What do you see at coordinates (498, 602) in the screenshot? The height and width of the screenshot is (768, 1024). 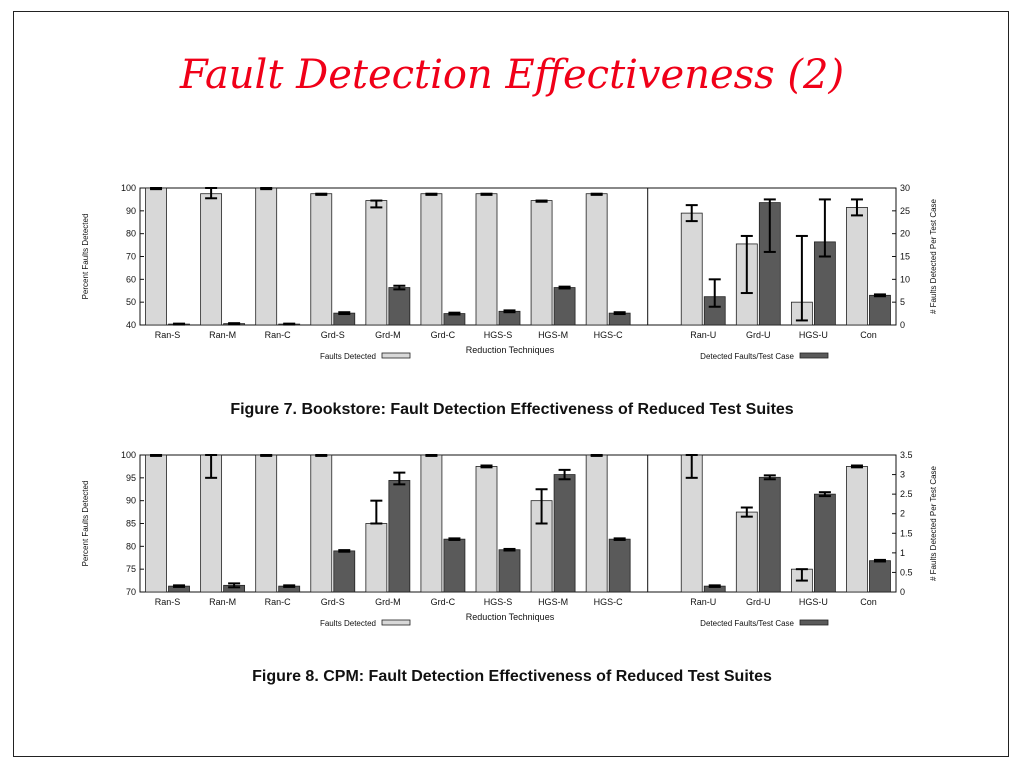 I see `x-tick-label: HGS-S` at bounding box center [498, 602].